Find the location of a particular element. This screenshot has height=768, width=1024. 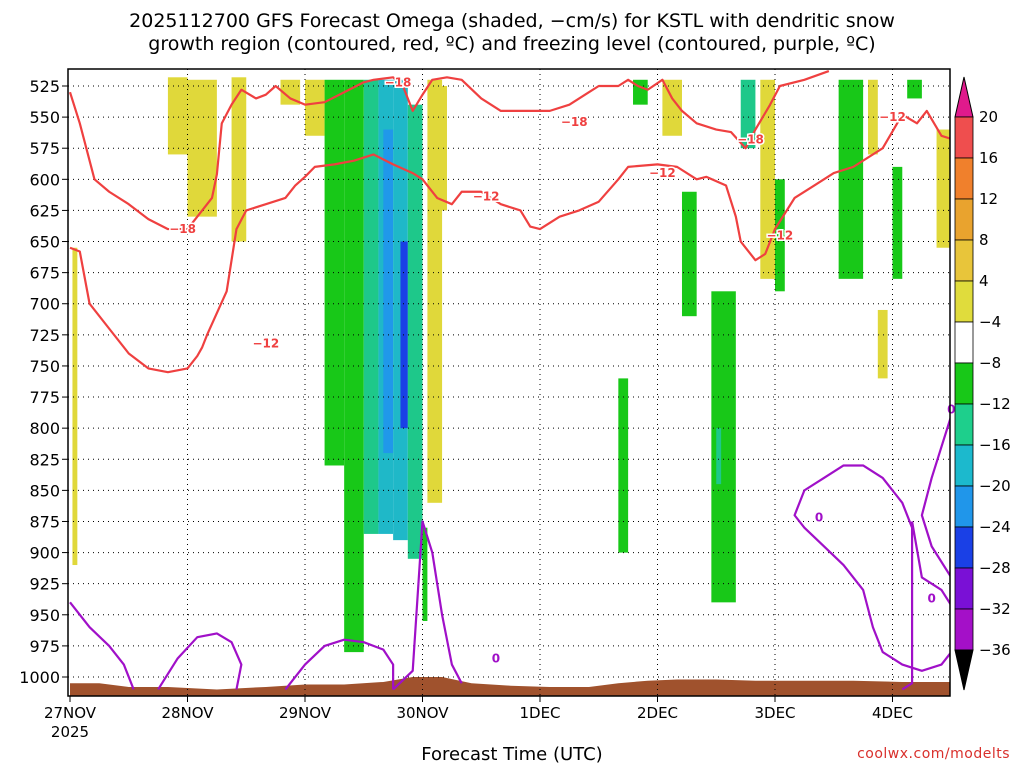

y-tick-label: 625 is located at coordinates (44, 210).